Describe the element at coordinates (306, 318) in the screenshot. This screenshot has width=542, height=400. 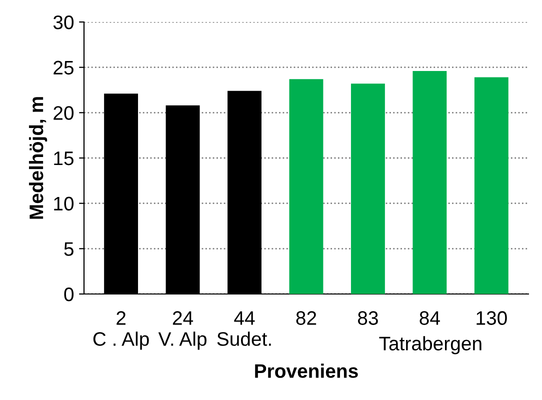
I see `x-tick-label: 82` at that location.